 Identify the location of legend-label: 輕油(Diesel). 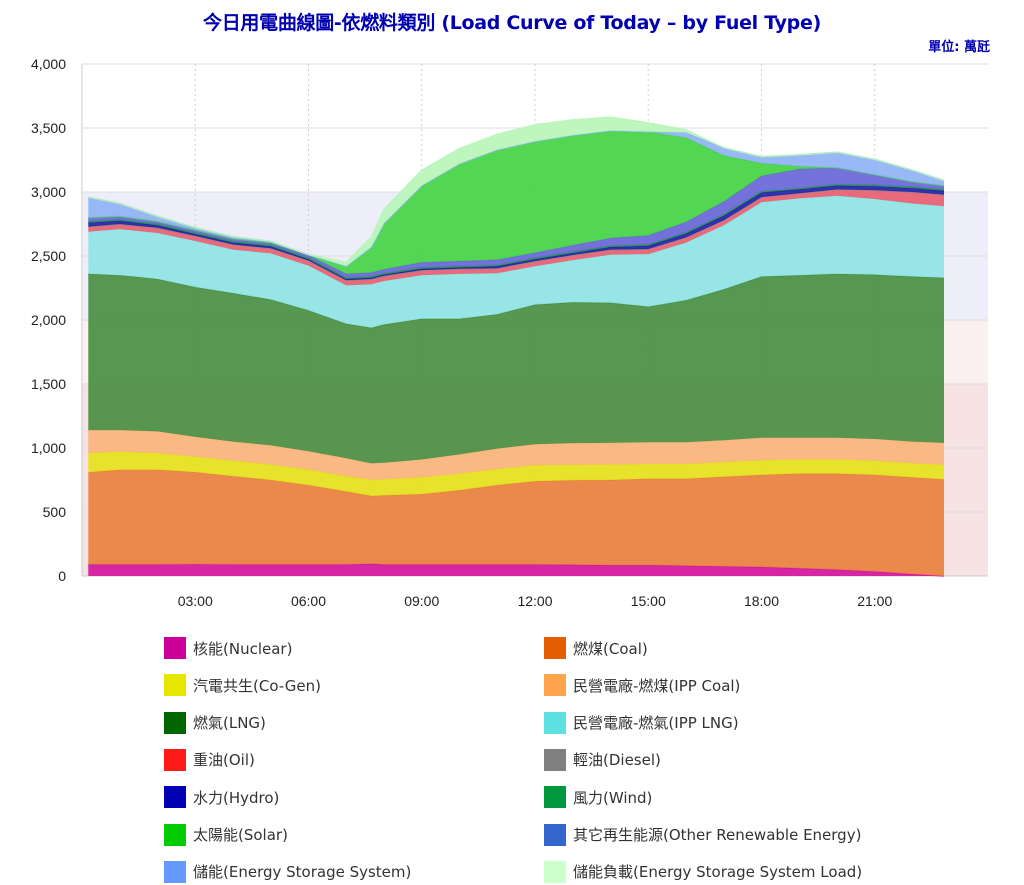
(617, 760).